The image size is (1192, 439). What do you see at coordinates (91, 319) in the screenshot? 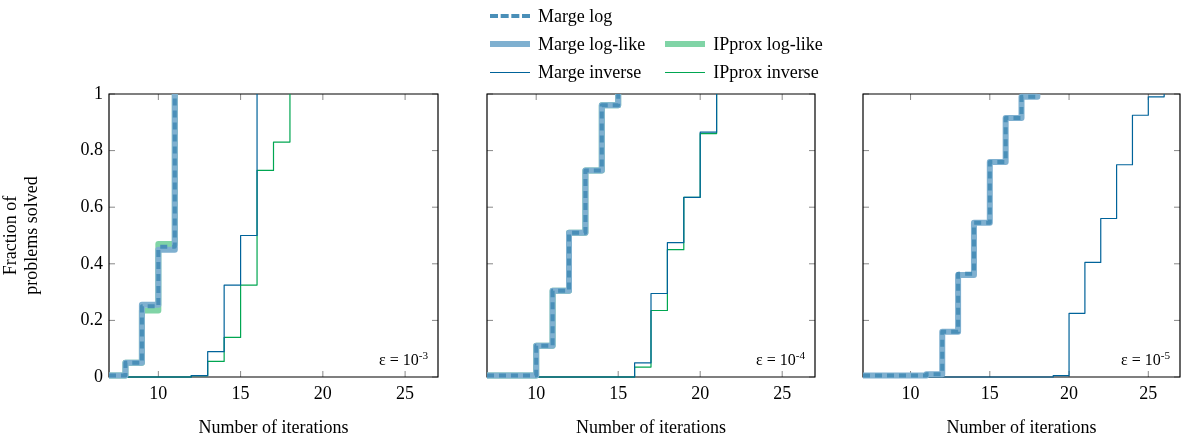
I see `y-tick-label: 0.2` at bounding box center [91, 319].